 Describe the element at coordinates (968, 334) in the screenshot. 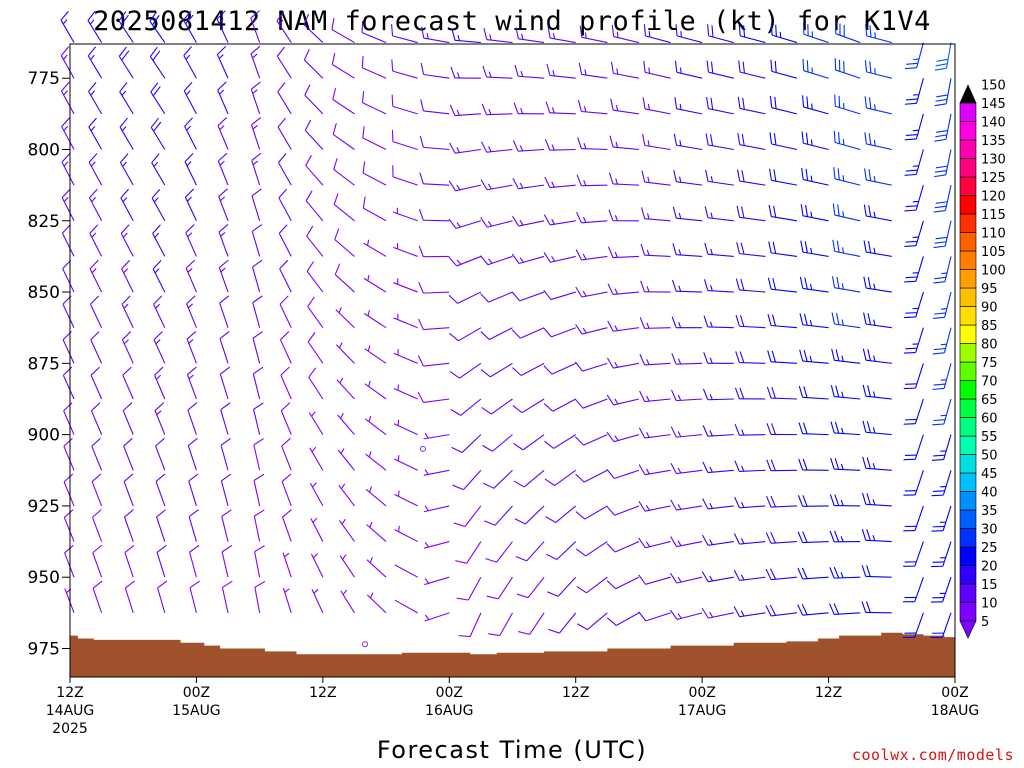

I see `colorbar-cell` at that location.